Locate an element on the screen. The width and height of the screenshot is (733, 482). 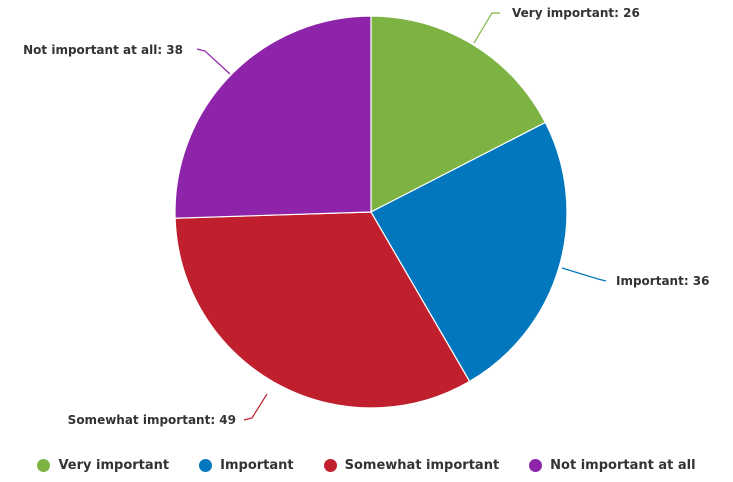
connector-line-somewhat-important is located at coordinates (255, 407).